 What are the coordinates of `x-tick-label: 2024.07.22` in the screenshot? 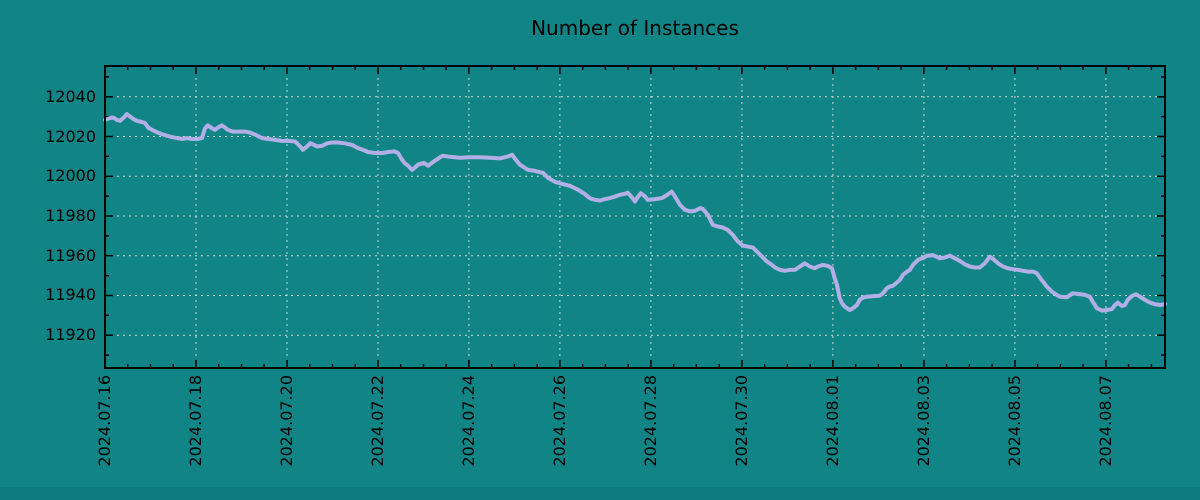 It's located at (377, 421).